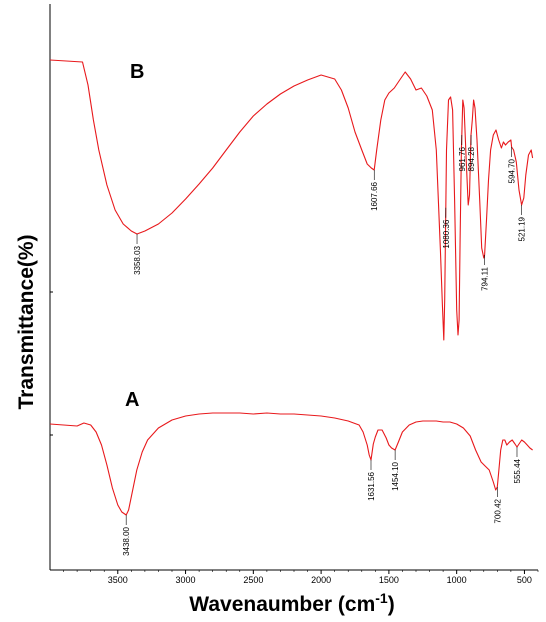 The image size is (546, 622). I want to click on x-tick-label: 2500, so click(253, 580).